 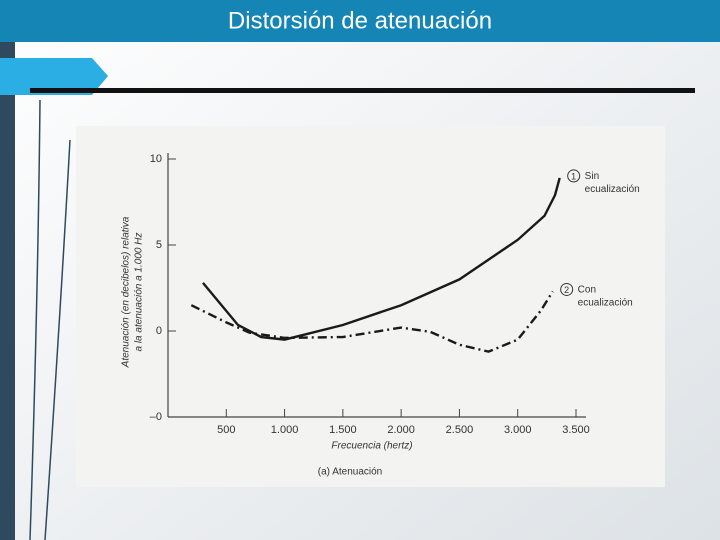 I want to click on y-tick-label: –0, so click(x=156, y=417).